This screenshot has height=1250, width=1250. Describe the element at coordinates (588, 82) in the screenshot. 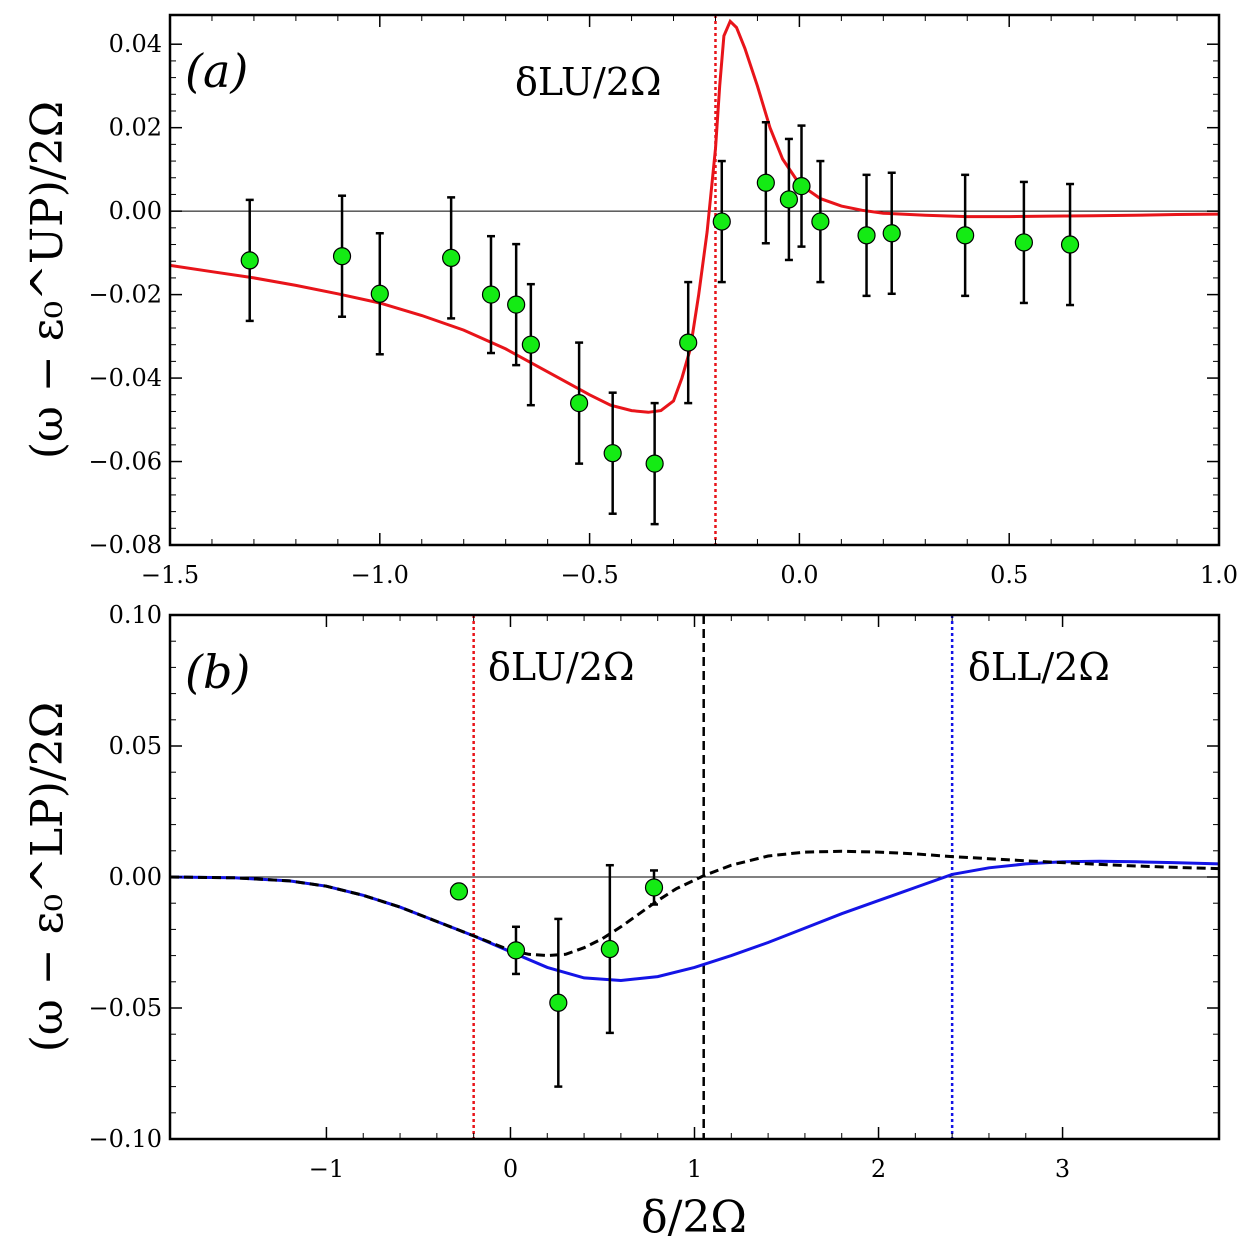

I see `vline-annotation: δLU/2Ω` at that location.